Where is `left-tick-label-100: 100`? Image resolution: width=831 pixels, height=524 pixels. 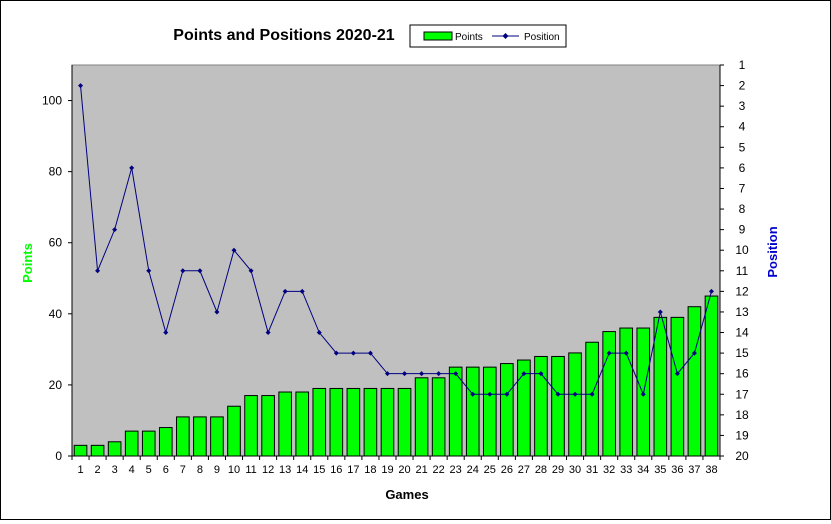 left-tick-label-100: 100 is located at coordinates (52, 101).